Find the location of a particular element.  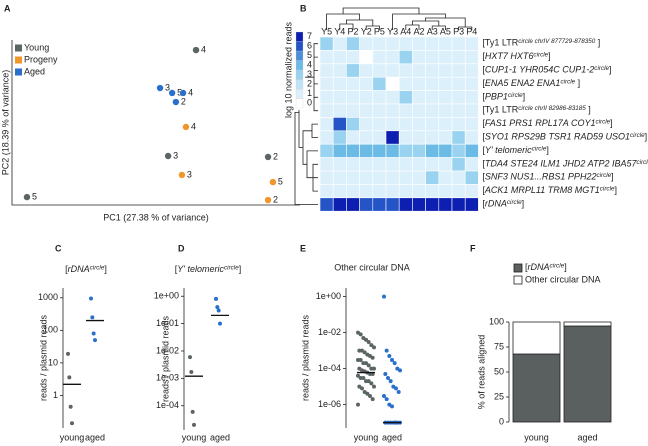

chart-title: Other circular DNA is located at coordinates (372, 267).